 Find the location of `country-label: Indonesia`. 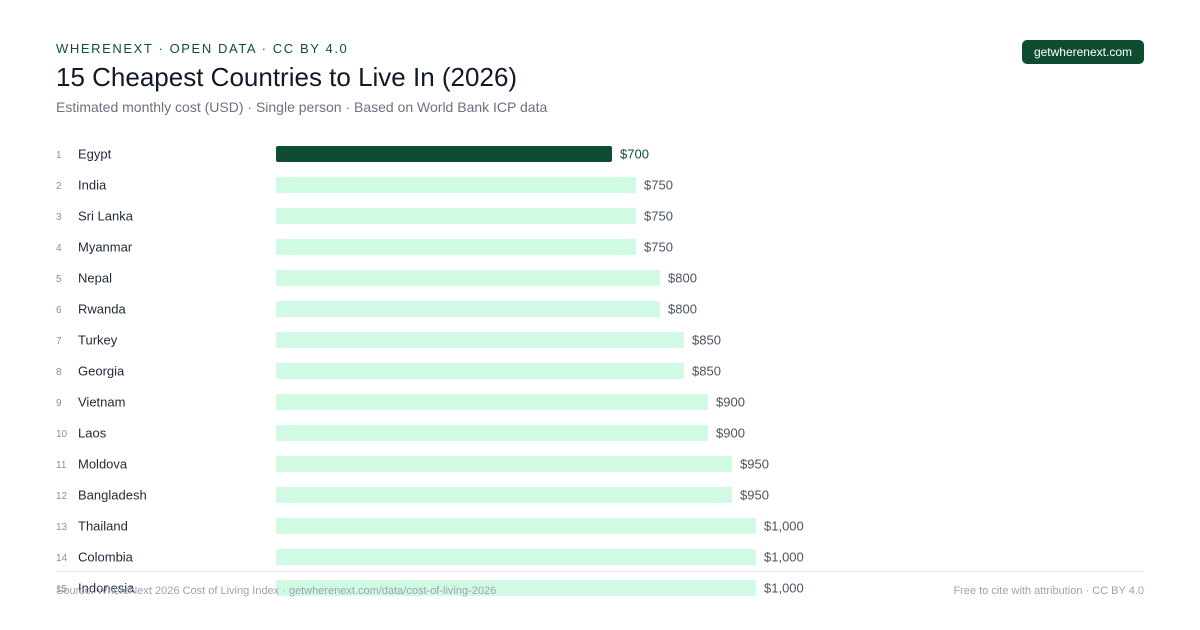

country-label: Indonesia is located at coordinates (106, 588).